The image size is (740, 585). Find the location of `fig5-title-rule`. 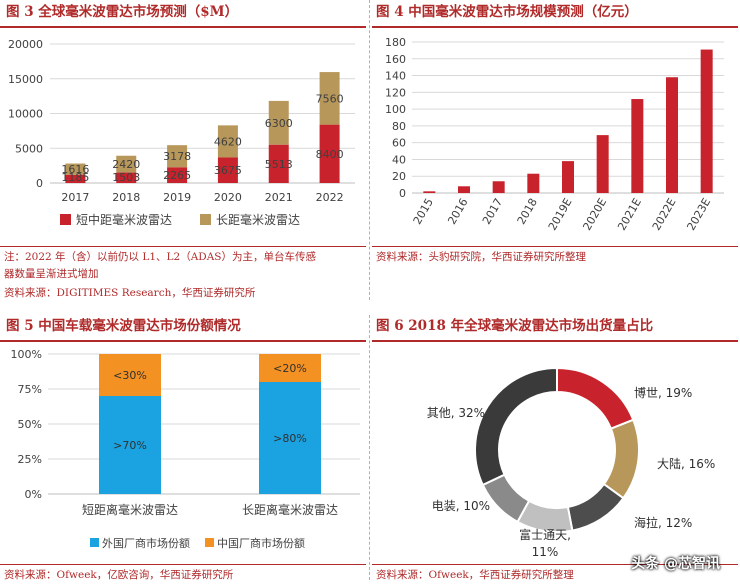

fig5-title-rule is located at coordinates (183, 341).